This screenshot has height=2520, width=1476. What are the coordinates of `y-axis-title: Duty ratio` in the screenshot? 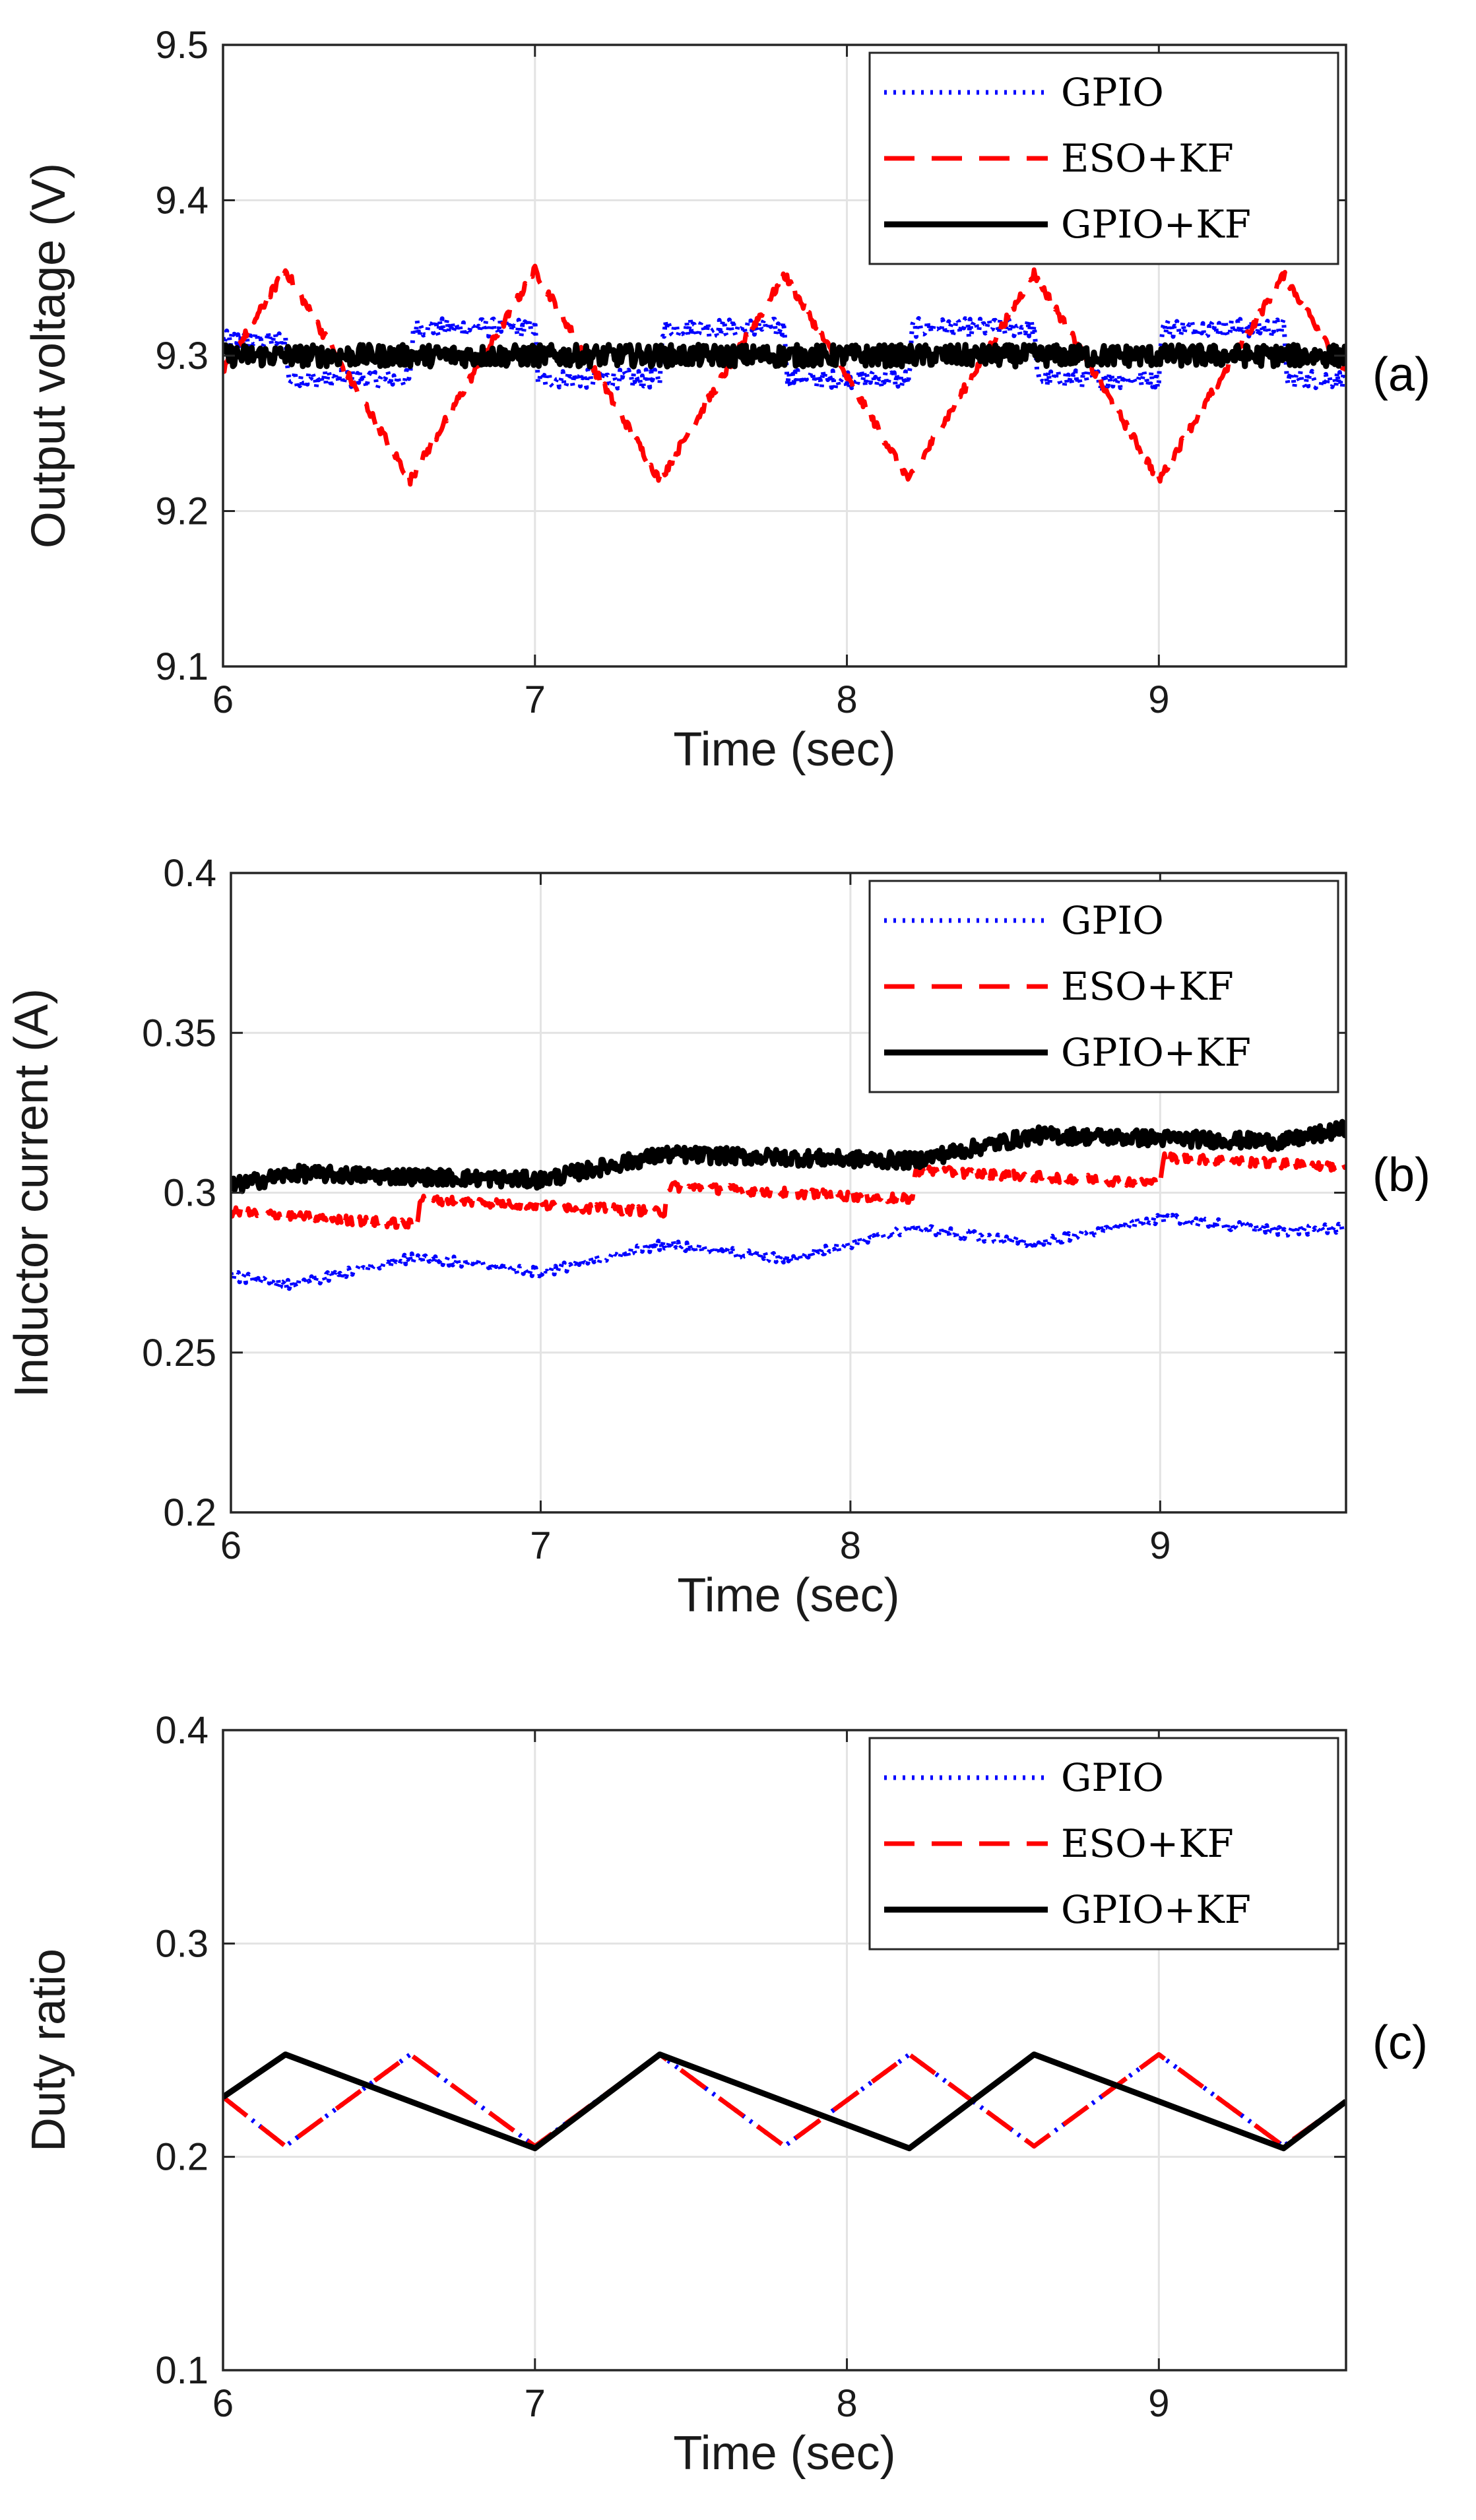 It's located at (48, 2050).